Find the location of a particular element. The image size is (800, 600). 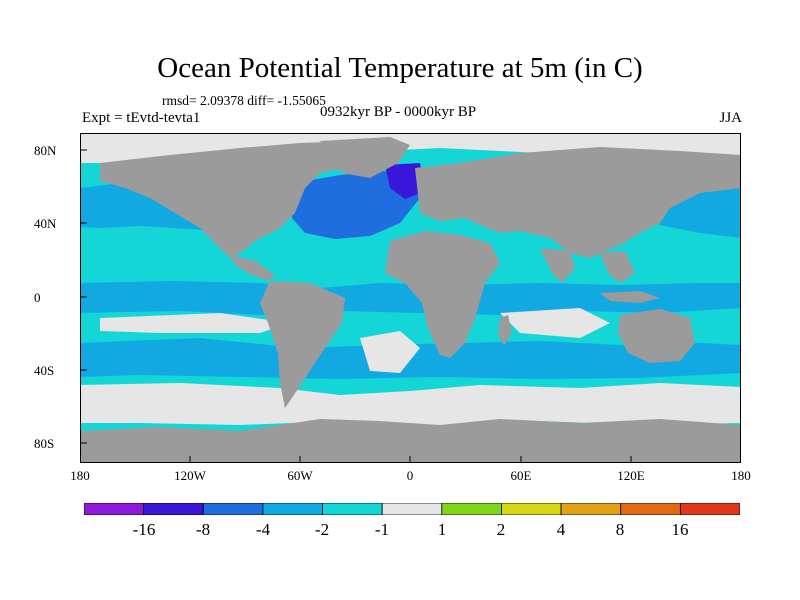

plot-title: Ocean Potential Temperature at 5m (in C) is located at coordinates (400, 68).